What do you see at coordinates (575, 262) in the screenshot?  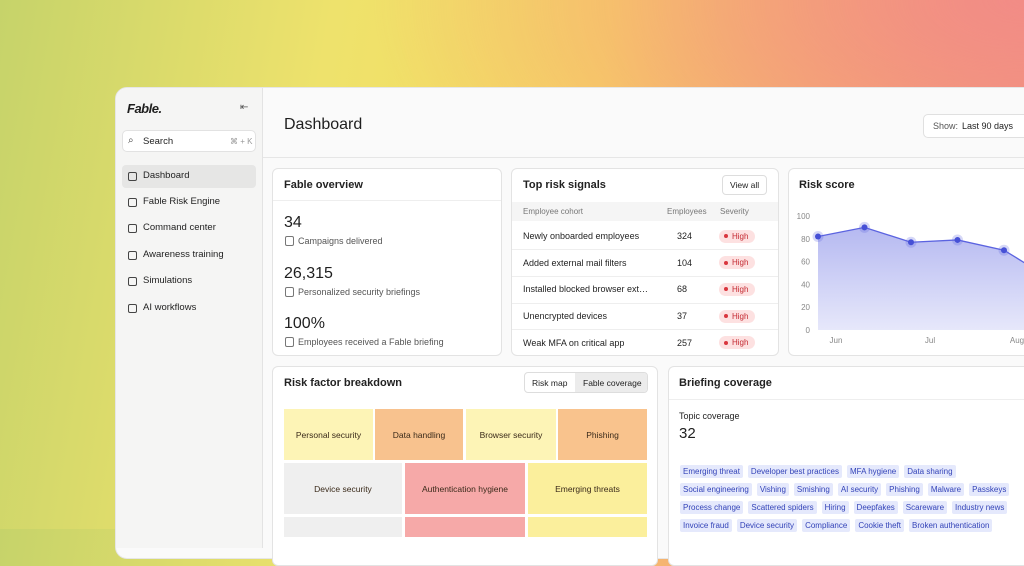 I see `cohort: Added external mail filters` at bounding box center [575, 262].